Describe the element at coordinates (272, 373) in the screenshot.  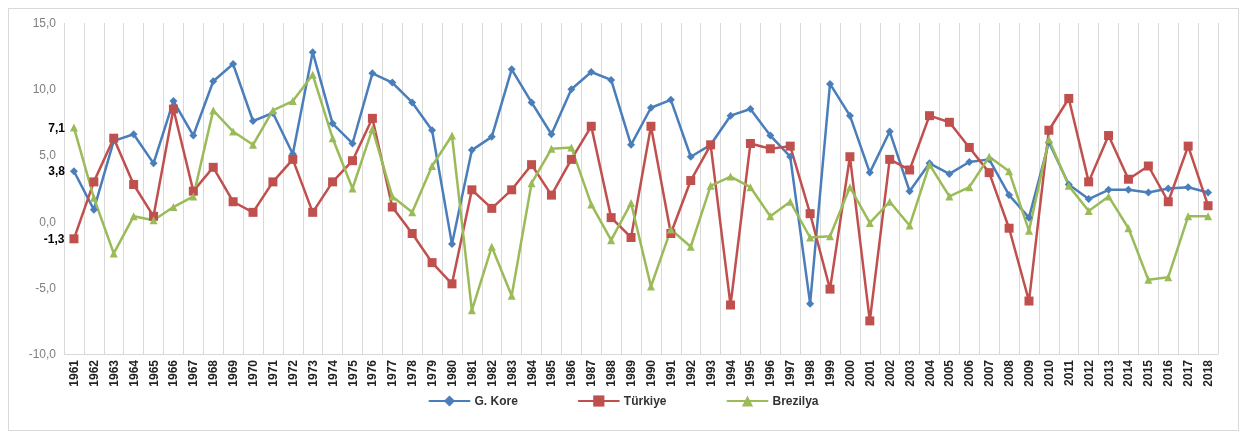
I see `x-tick-label: 1971` at that location.